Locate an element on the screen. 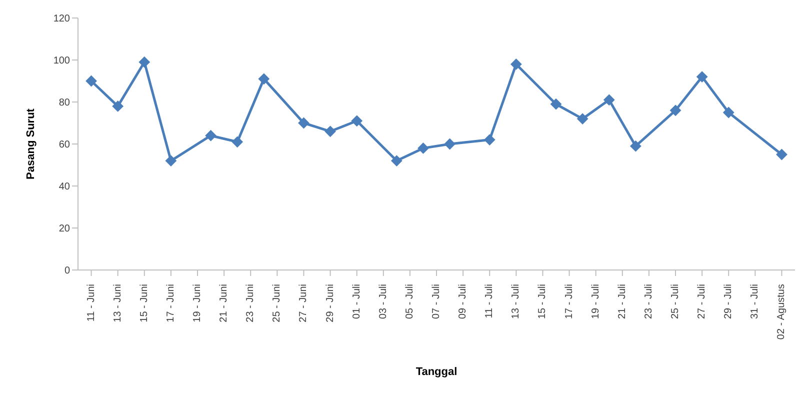  x-tick-label: 27 - Juni is located at coordinates (304, 303).